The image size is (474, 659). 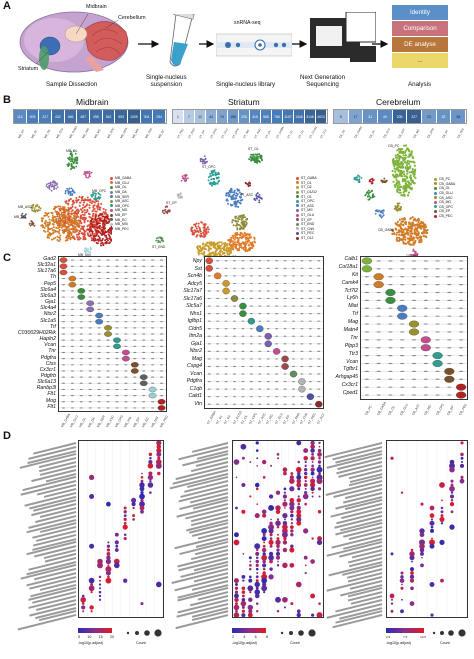 I want to click on count-cell: 766, so click(x=277, y=116).